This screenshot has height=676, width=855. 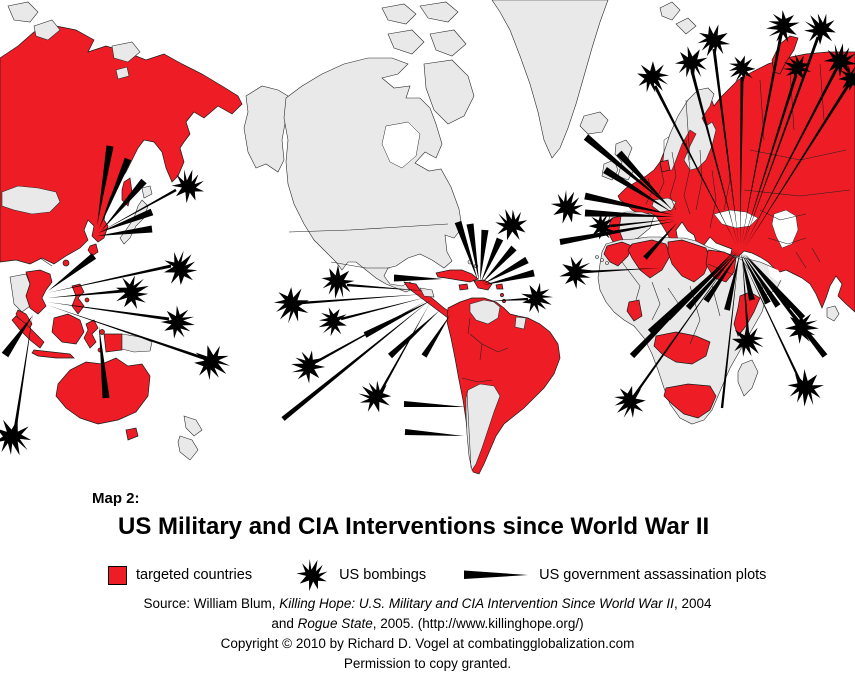 I want to click on country-taiwan, so click(x=93, y=250).